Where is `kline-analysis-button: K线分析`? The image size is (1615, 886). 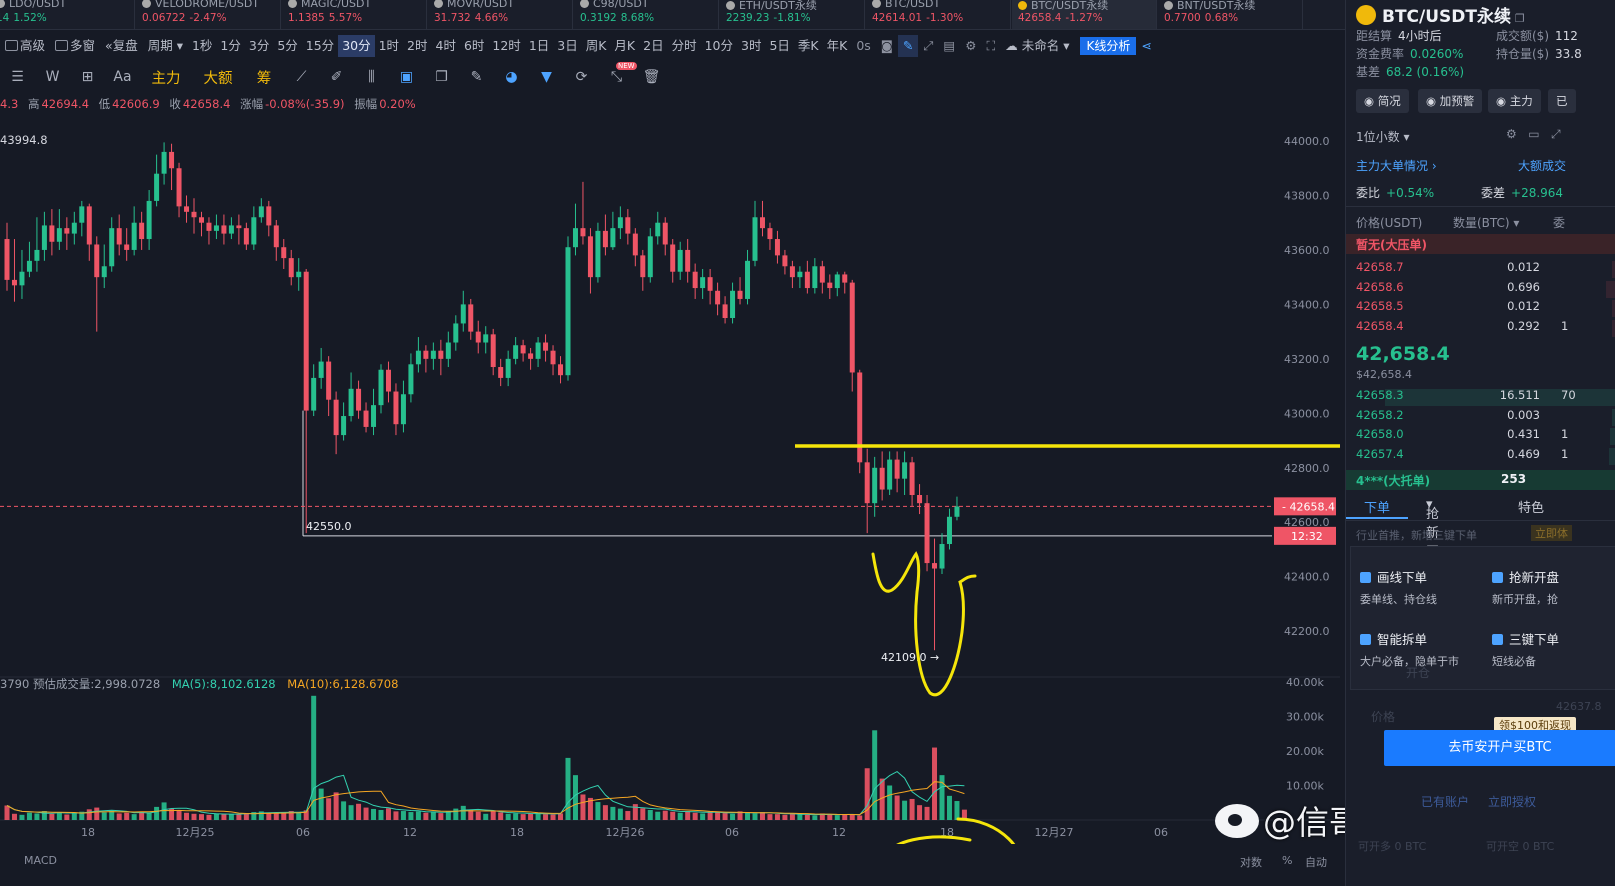
kline-analysis-button: K线分析 is located at coordinates (1108, 46).